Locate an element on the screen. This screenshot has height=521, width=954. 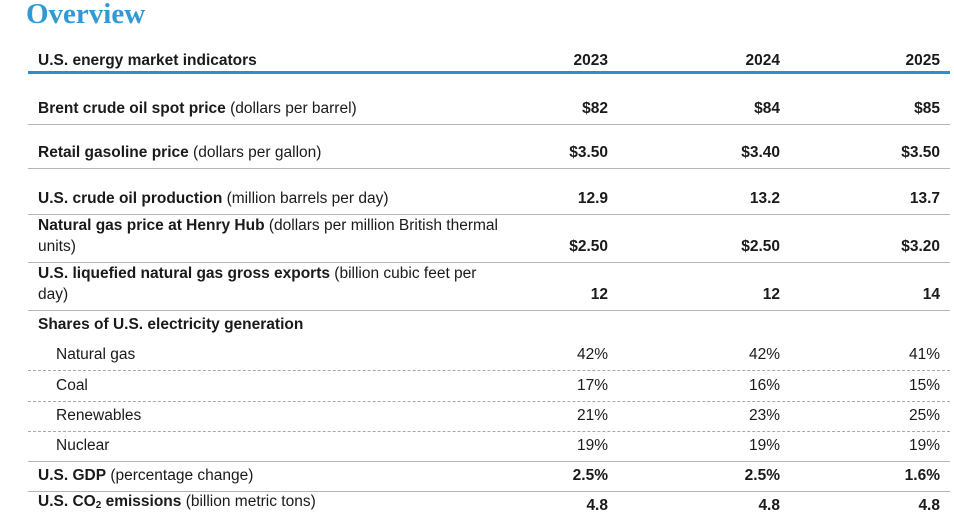
row-name: U.S. crude oil production is located at coordinates (130, 198).